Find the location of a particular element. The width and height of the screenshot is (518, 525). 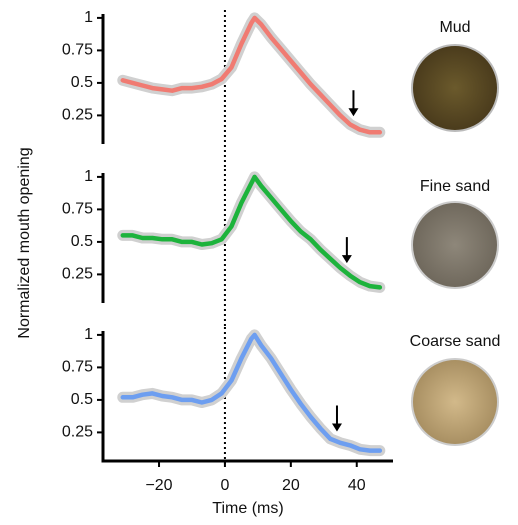

x-axis-label: Time (ms) is located at coordinates (247, 508).